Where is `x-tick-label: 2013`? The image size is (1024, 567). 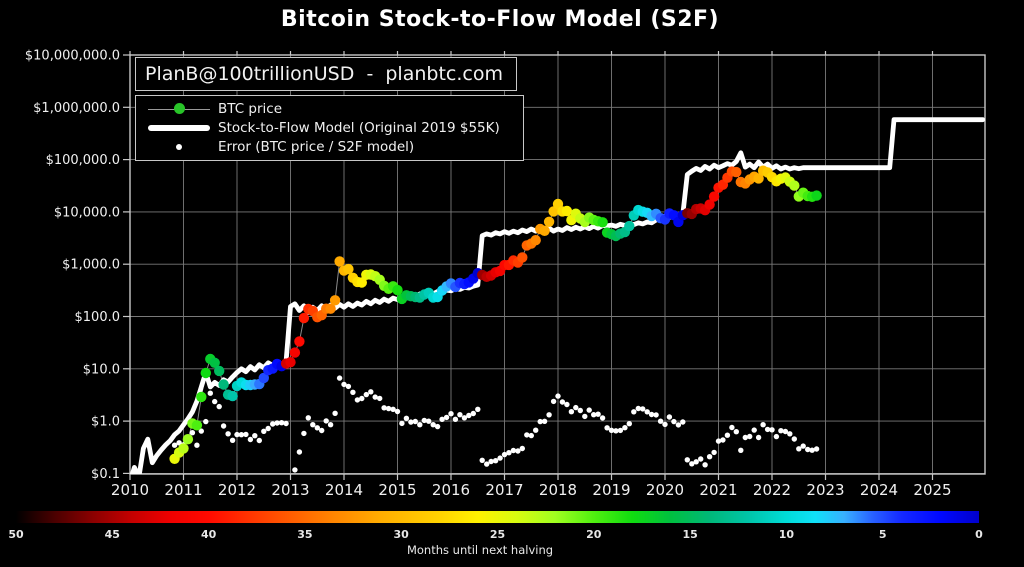
x-tick-label: 2013 is located at coordinates (290, 490).